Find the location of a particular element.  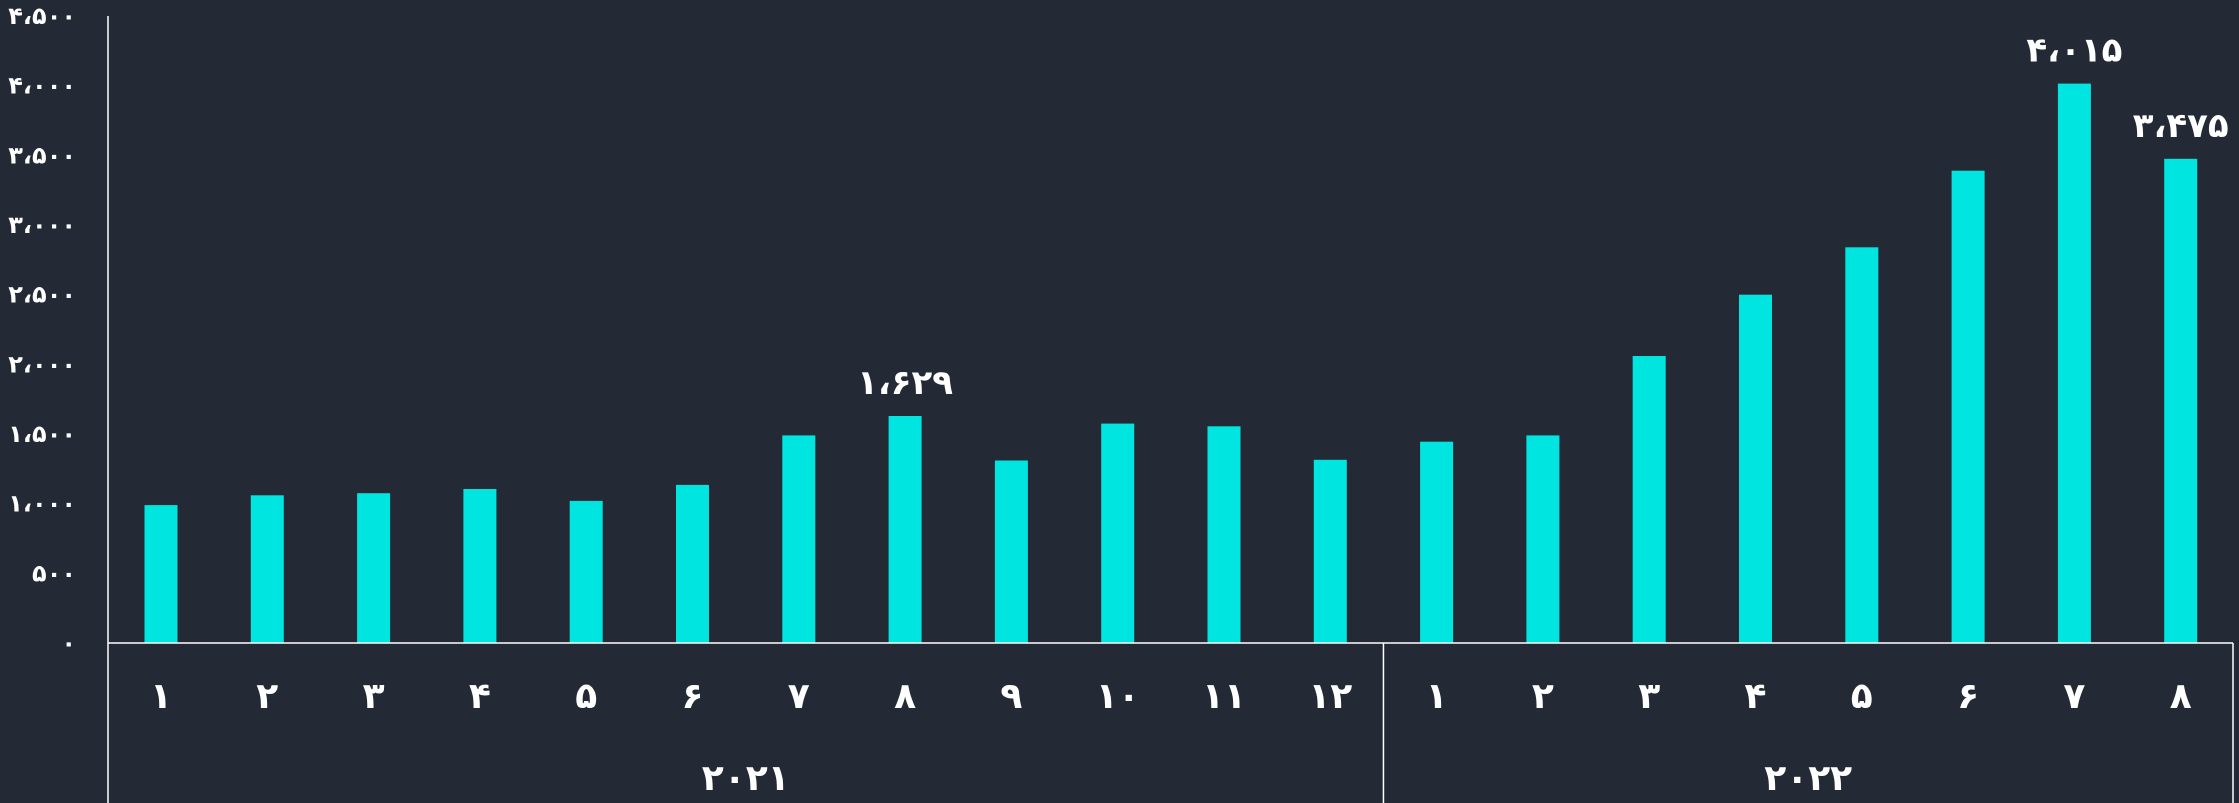

data-label: ۱،۶۲۹ is located at coordinates (905, 383).